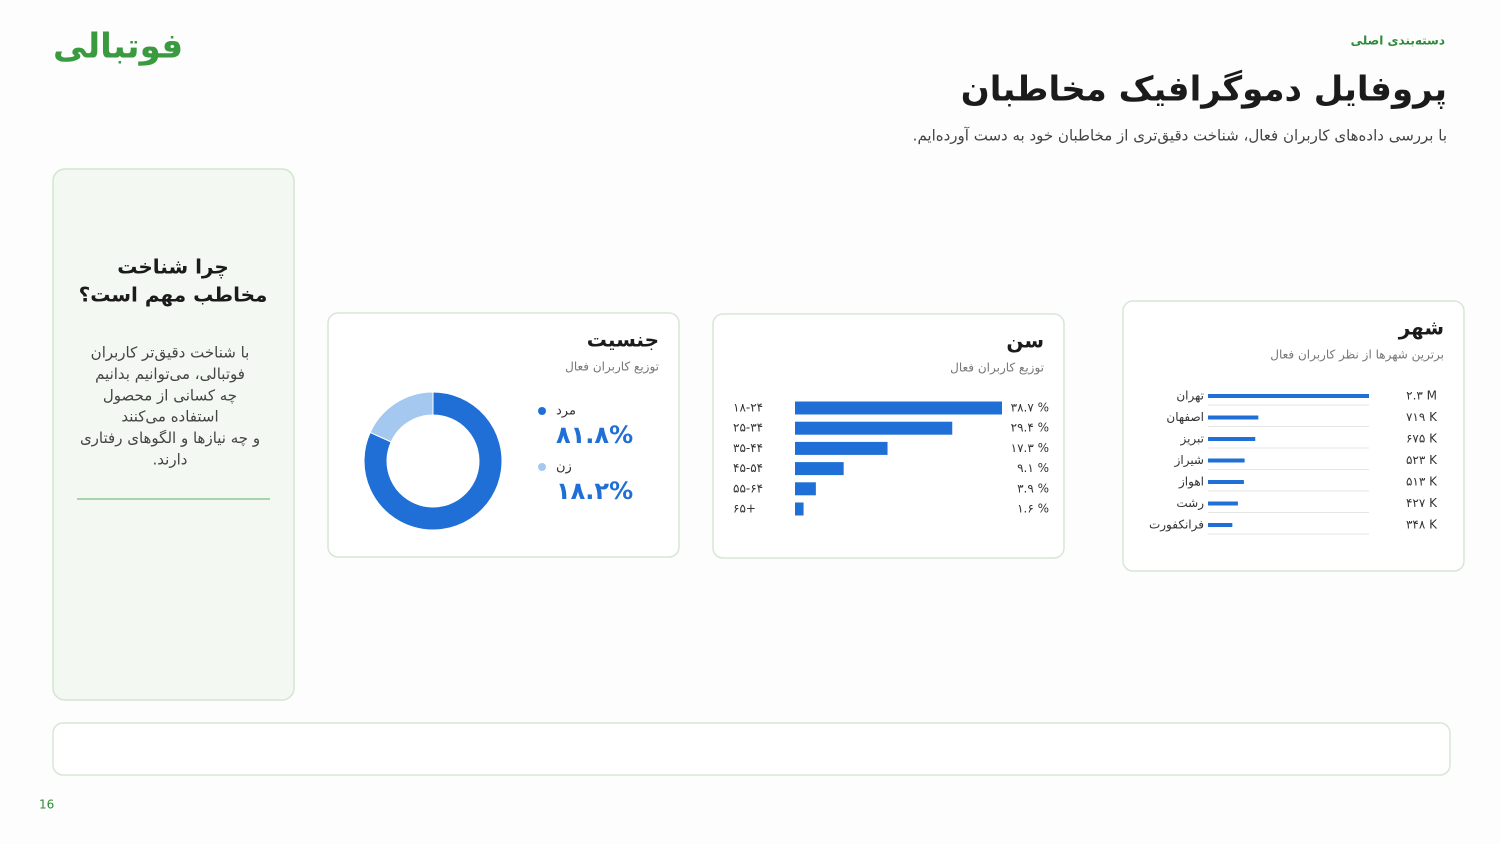  What do you see at coordinates (594, 435) in the screenshot?
I see `value-label: ۸۱.۸%` at bounding box center [594, 435].